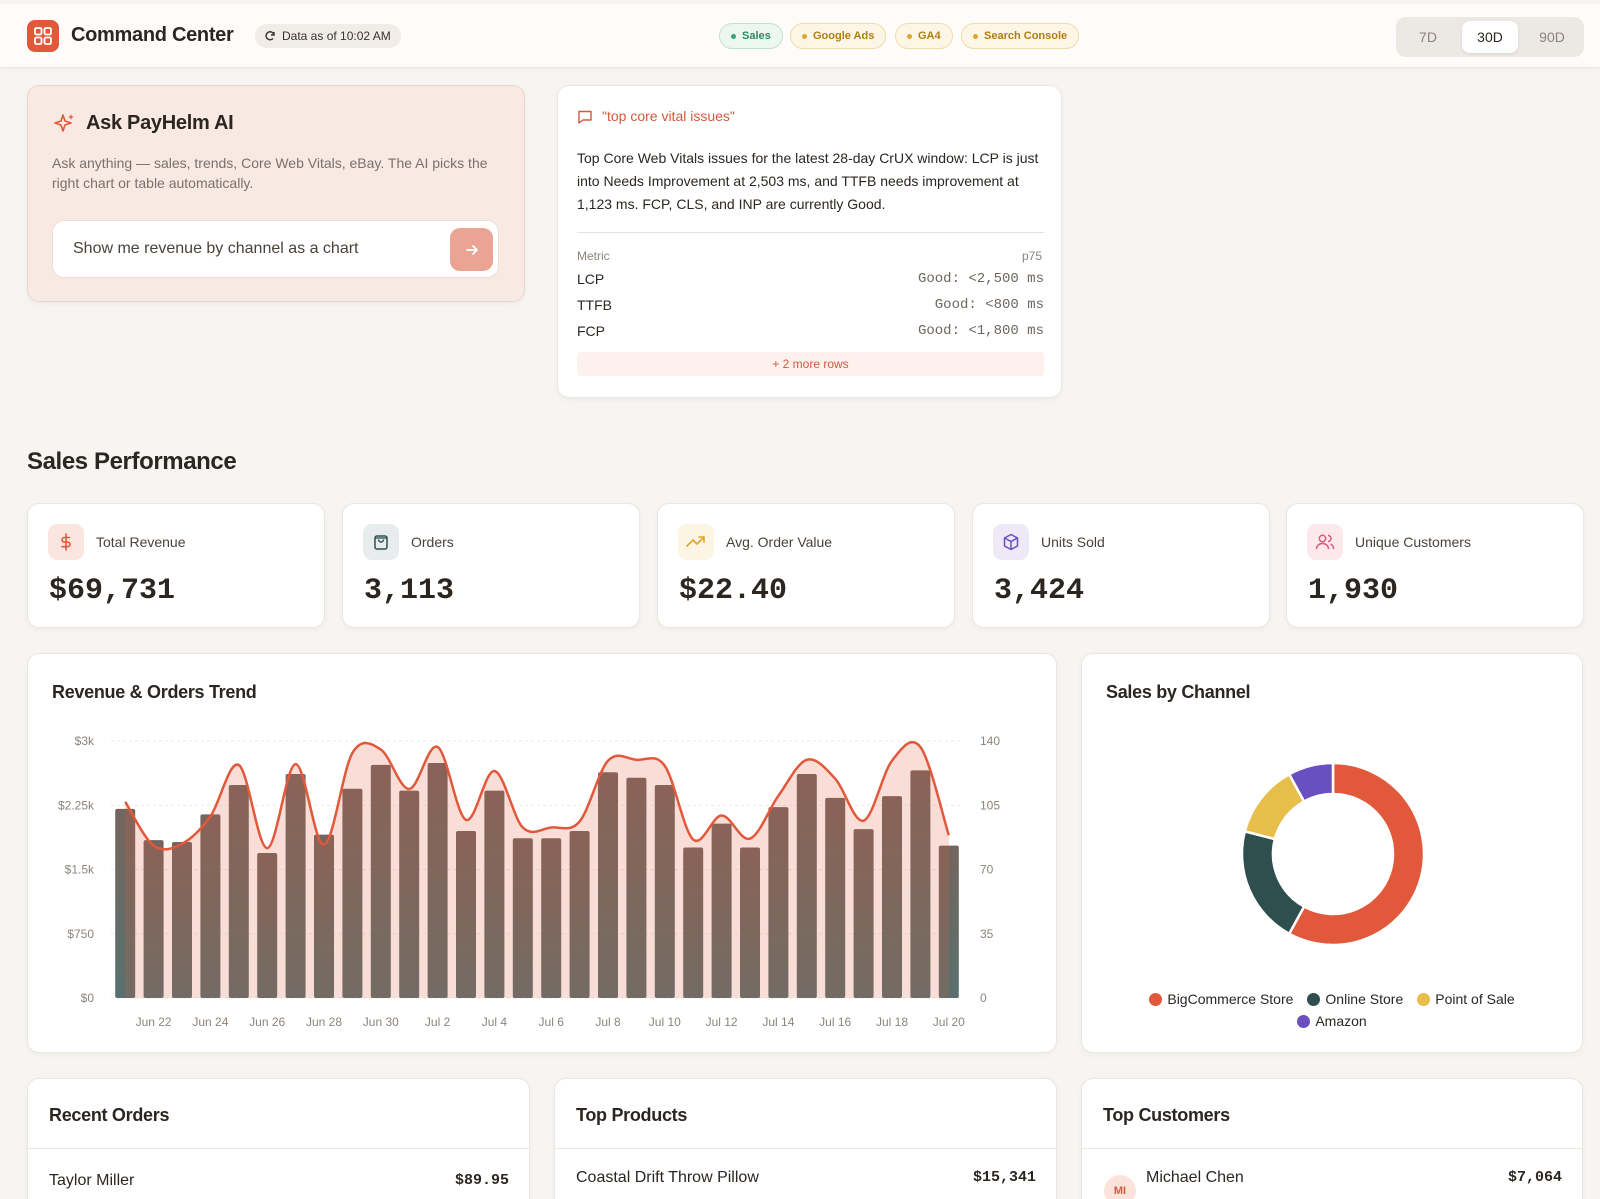 This screenshot has width=1600, height=1199. Describe the element at coordinates (990, 741) in the screenshot. I see `y-axis-right-tick: 140` at that location.